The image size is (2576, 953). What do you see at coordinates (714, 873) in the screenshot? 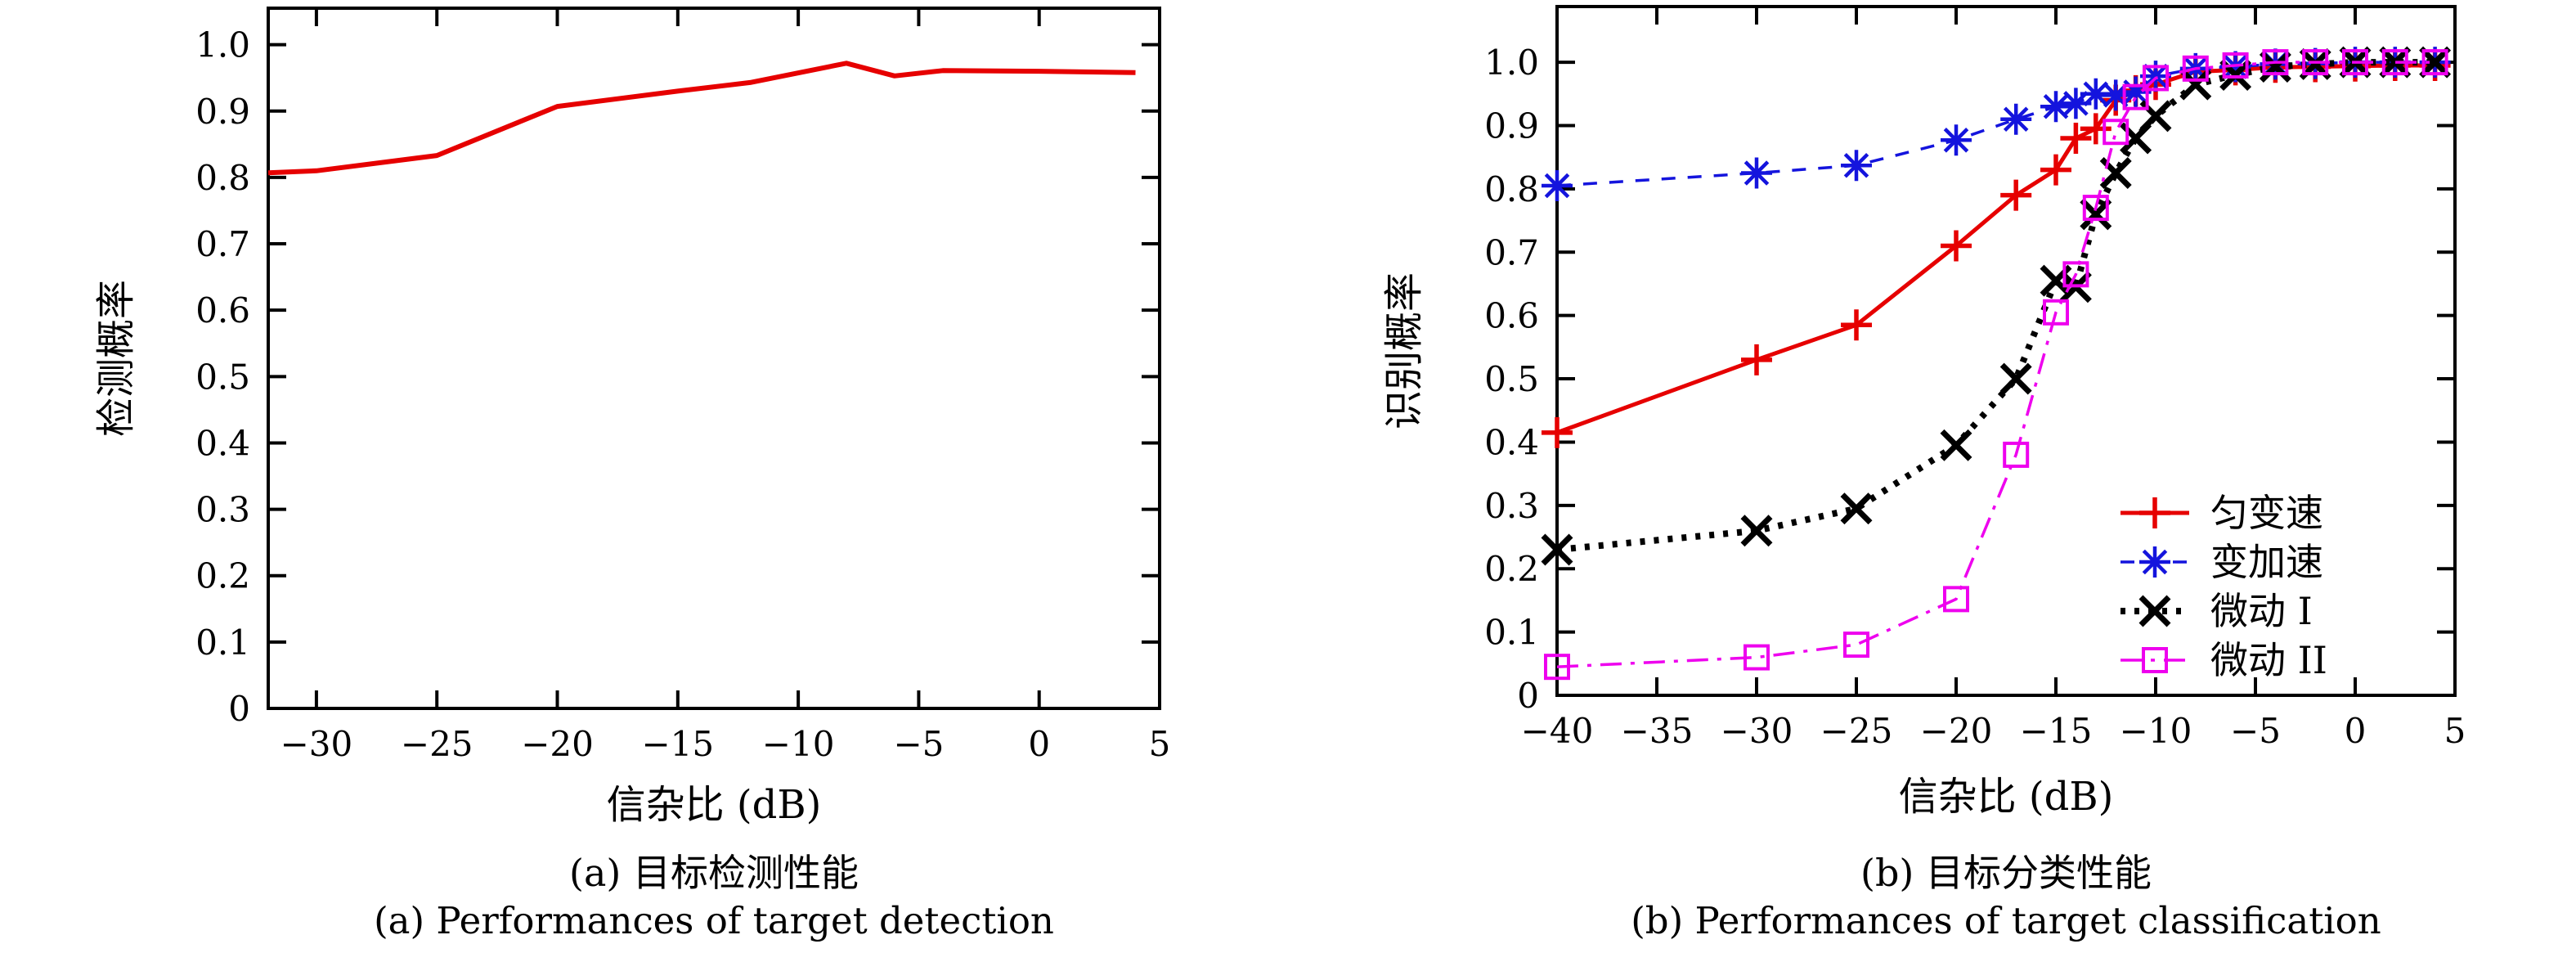
I see `chart-a-caption-cn: (a) 目标检测性能` at bounding box center [714, 873].